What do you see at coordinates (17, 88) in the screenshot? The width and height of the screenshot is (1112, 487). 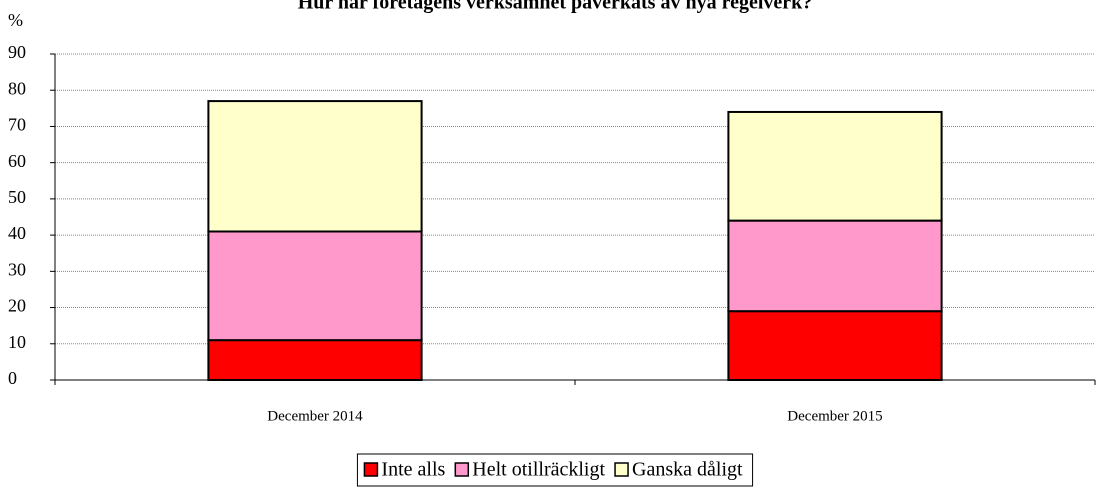 I see `y-tick-label: 80` at bounding box center [17, 88].